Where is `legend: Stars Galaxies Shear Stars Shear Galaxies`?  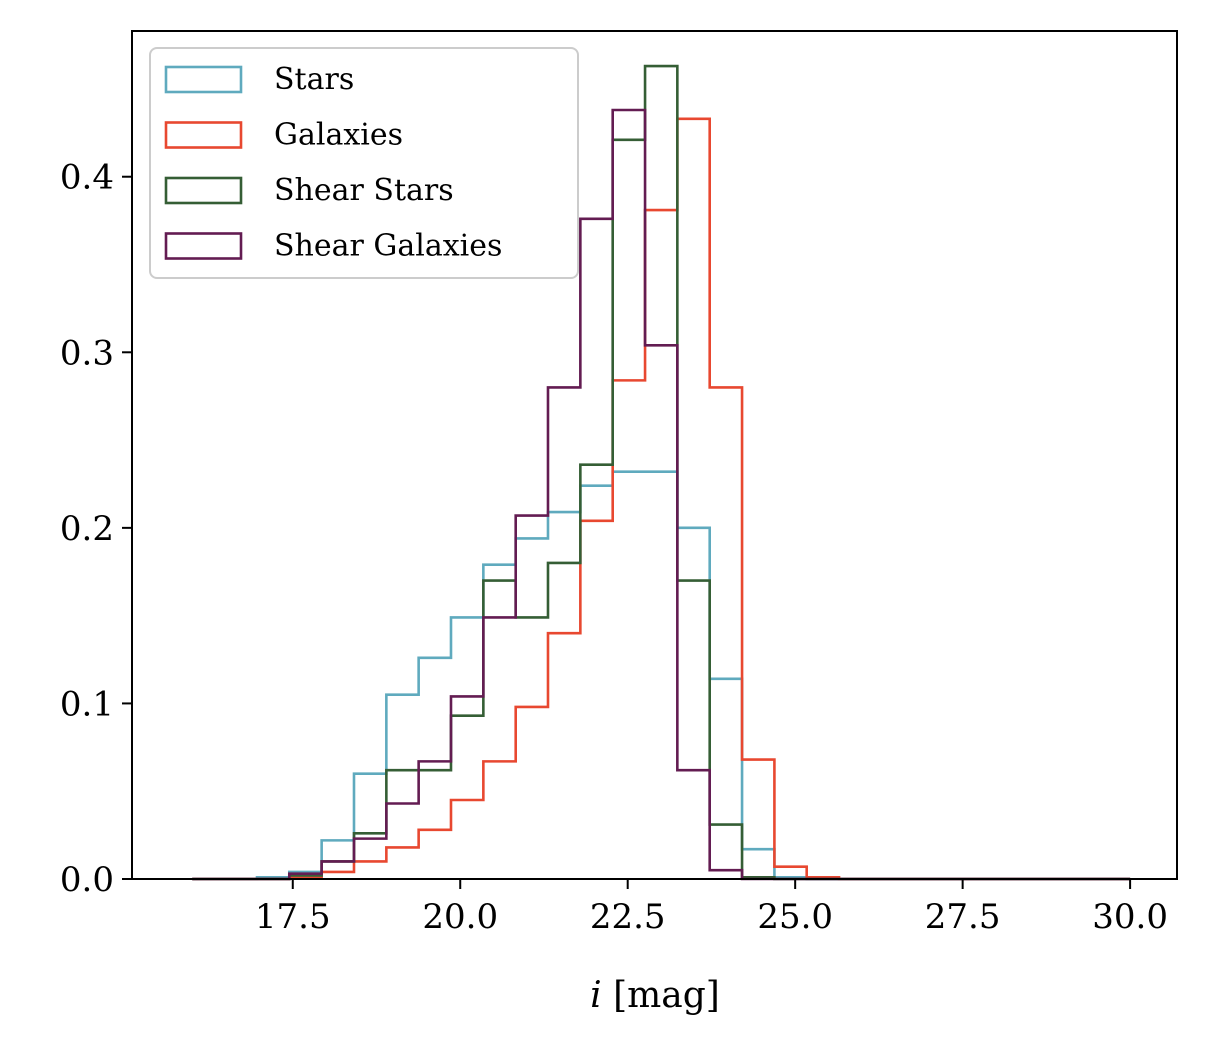
legend: Stars Galaxies Shear Stars Shear Galaxies is located at coordinates (364, 163).